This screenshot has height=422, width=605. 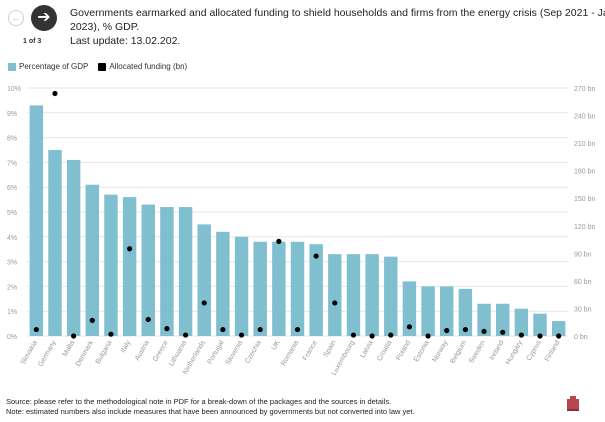 What do you see at coordinates (585, 117) in the screenshot?
I see `y-right-tick-label: 240 bn` at bounding box center [585, 117].